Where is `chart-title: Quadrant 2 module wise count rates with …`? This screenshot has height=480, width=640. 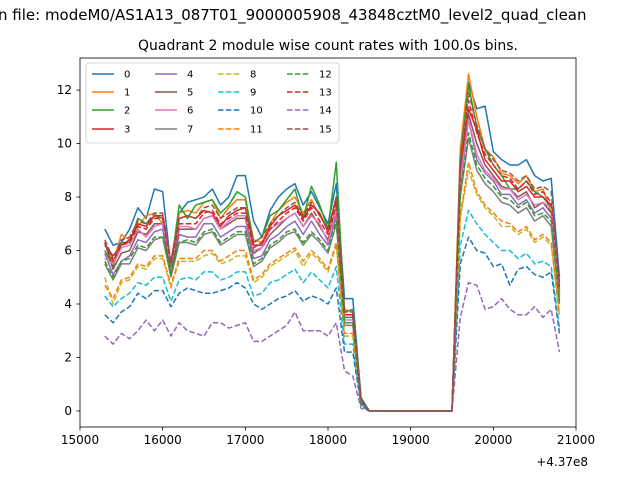
chart-title: Quadrant 2 module wise count rates with … is located at coordinates (328, 46).